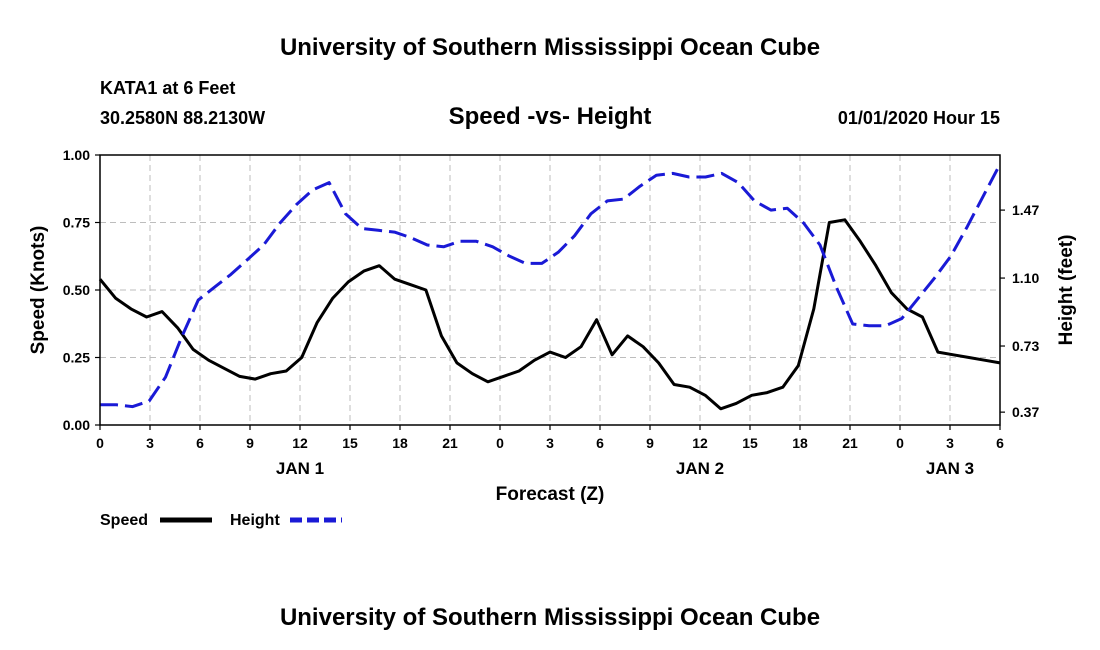 The image size is (1100, 650). I want to click on y2-tick-label: 1.10, so click(1025, 278).